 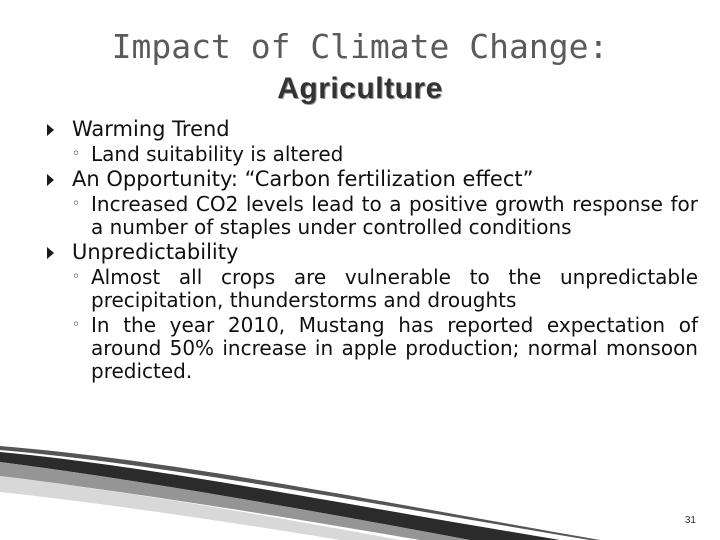 What do you see at coordinates (151, 129) in the screenshot?
I see `bullet-text: Warming Trend` at bounding box center [151, 129].